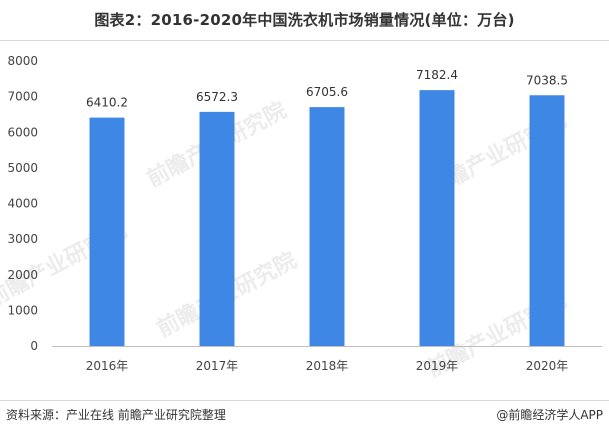 The image size is (609, 435). I want to click on data-label-4: 7182.4, so click(437, 75).